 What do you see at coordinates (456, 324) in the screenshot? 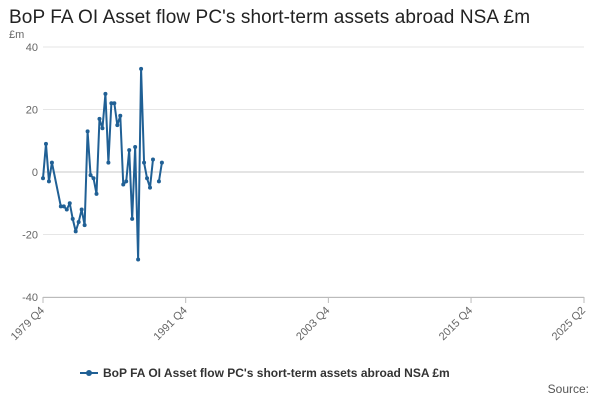
I see `x-tick-label: 2015 Q4` at bounding box center [456, 324].